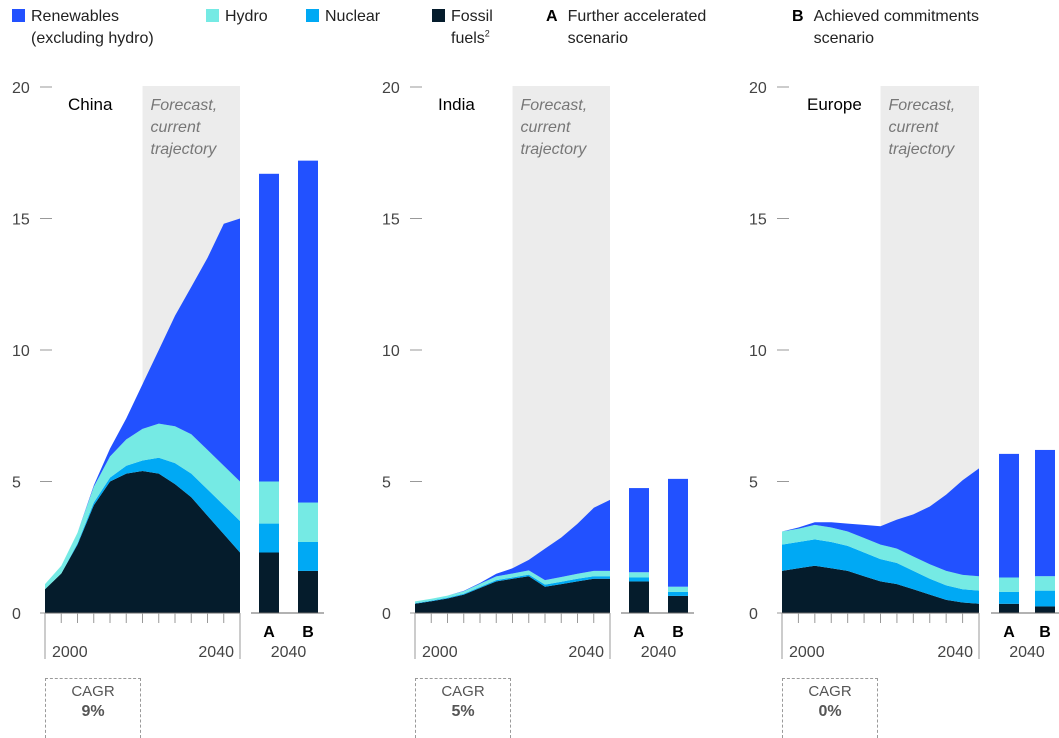 The width and height of the screenshot is (1059, 738). I want to click on legend-label-hydro: Hydro, so click(246, 16).